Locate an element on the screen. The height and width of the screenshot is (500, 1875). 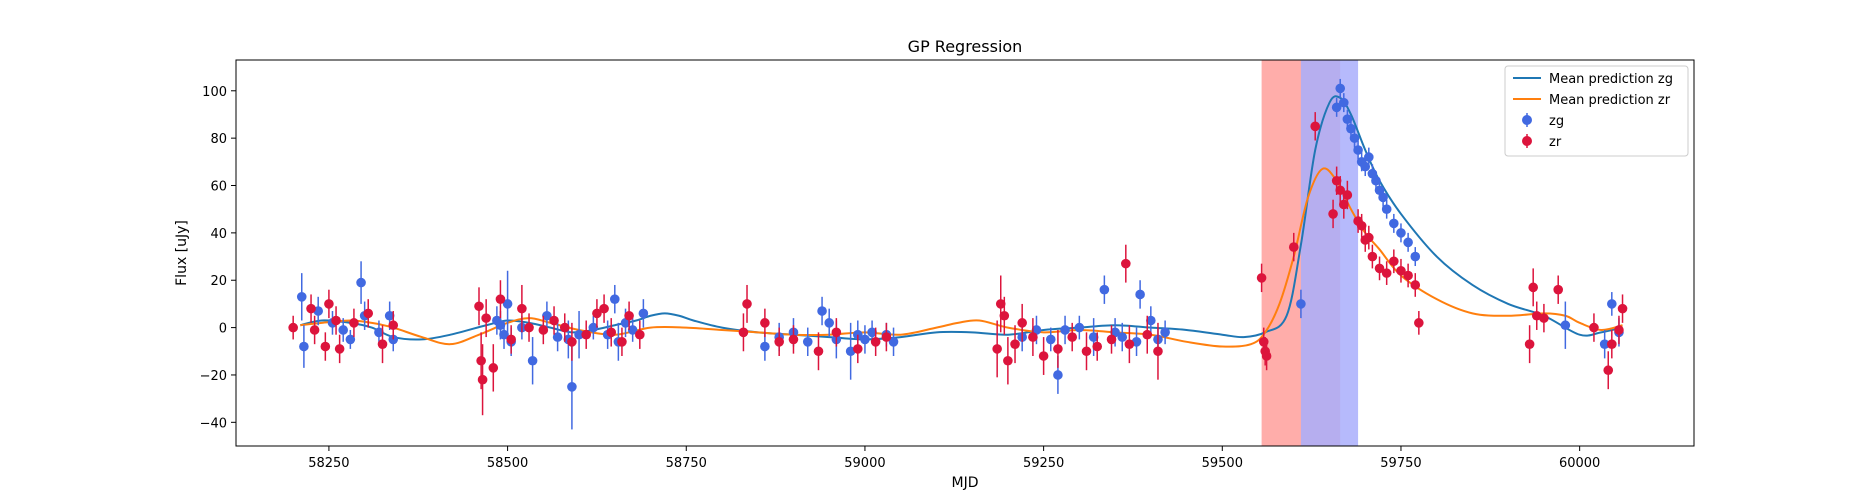
x-tick-label: 58500 is located at coordinates (507, 463).